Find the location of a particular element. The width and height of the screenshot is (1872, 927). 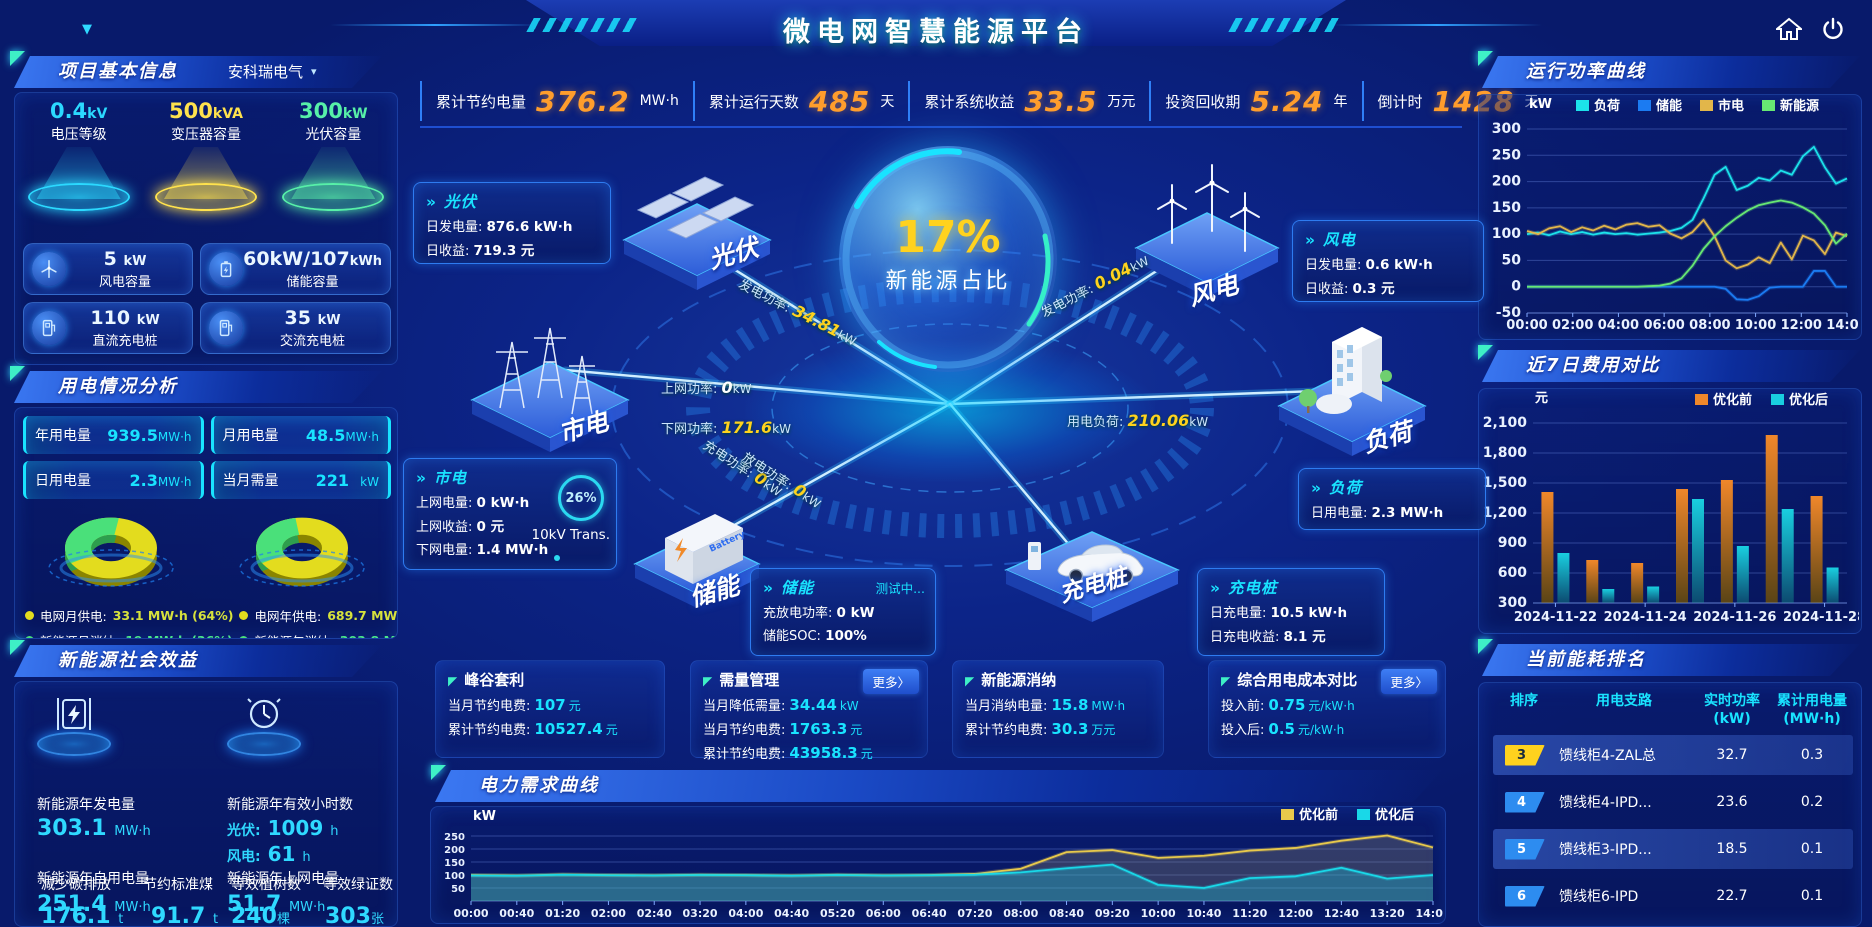

svg-text: 新能源 is located at coordinates (1799, 106).